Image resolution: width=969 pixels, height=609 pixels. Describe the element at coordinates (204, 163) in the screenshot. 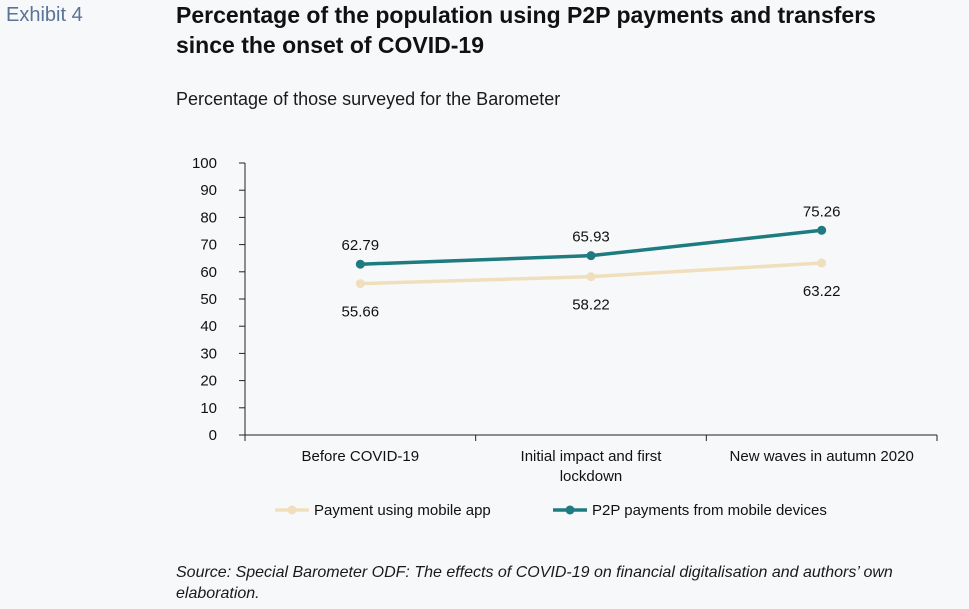

I see `y-tick-label: 100` at that location.